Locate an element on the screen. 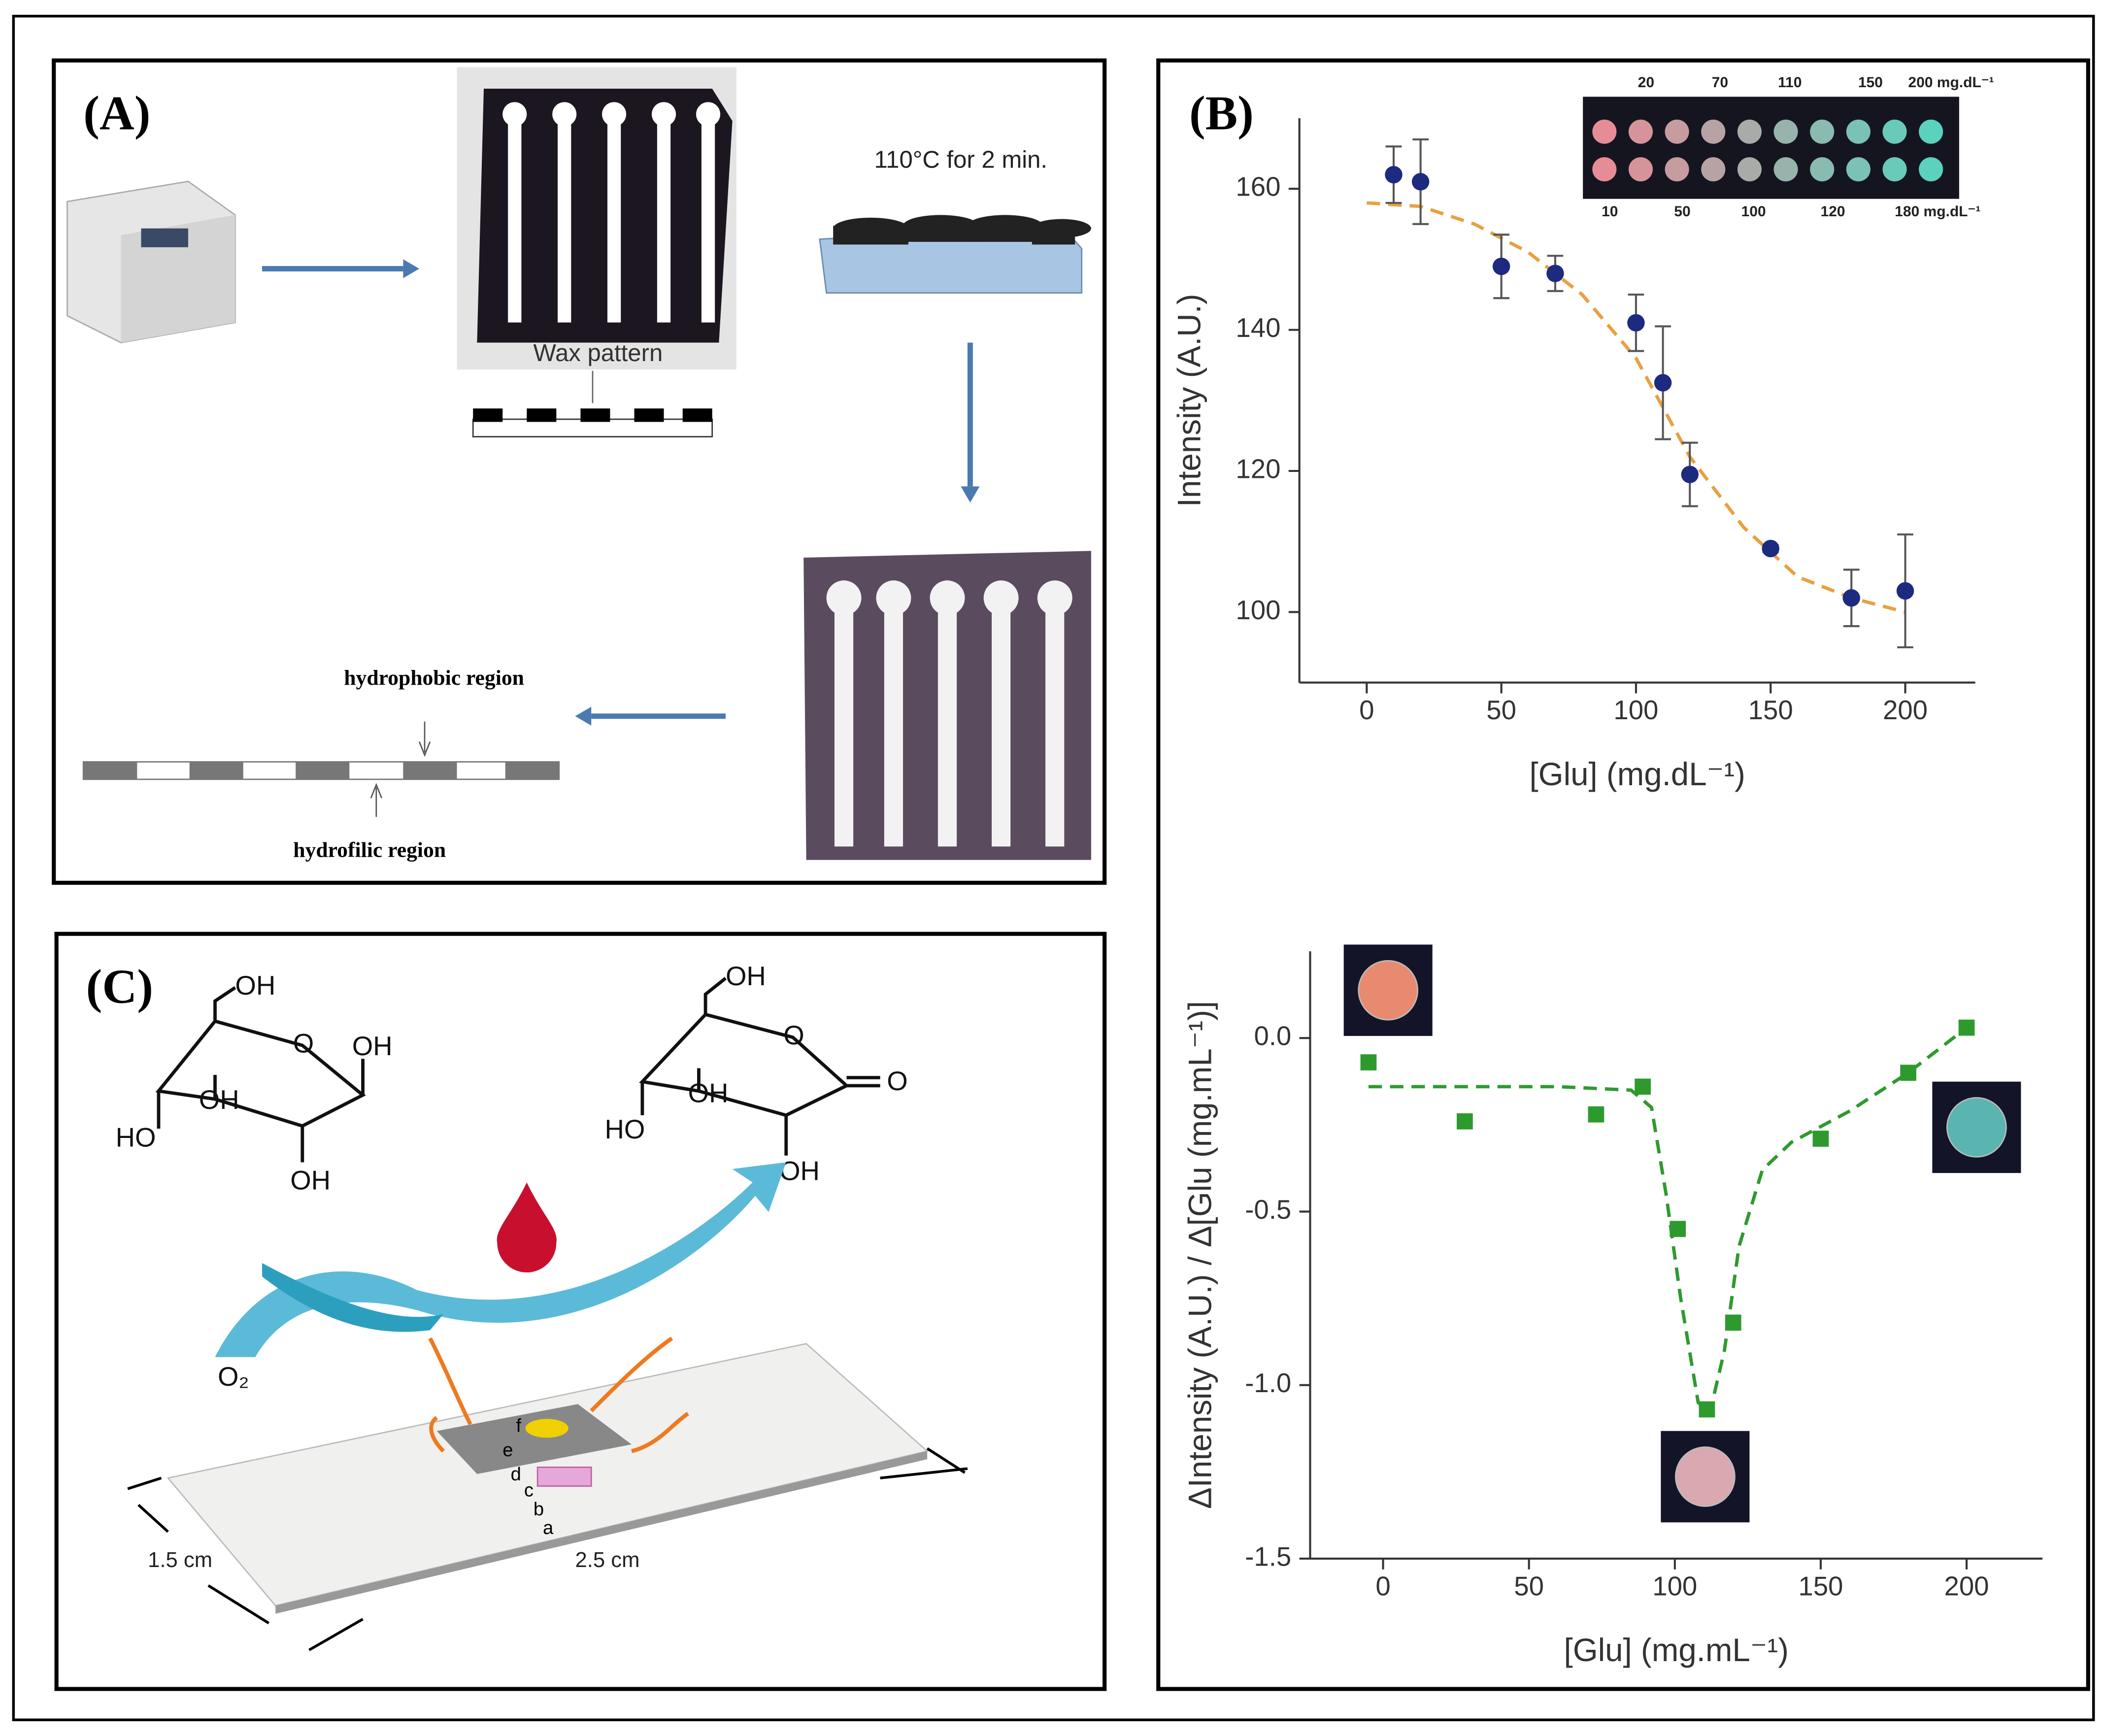  y-axis-label: ΔIntensity (A.U.) / Δ[Glu (mg.mL⁻¹)] is located at coordinates (1200, 1255).